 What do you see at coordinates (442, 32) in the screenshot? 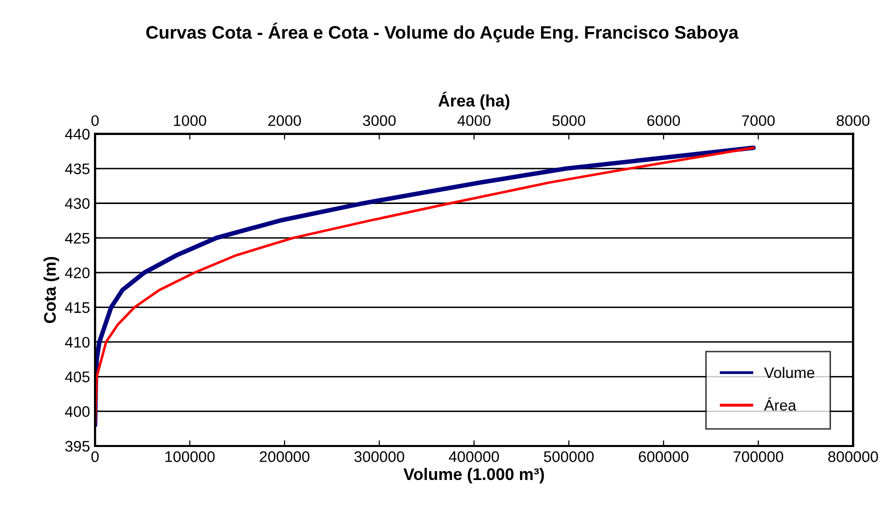
I see `chart-title: Curvas Cota - Área e Cota - Volume do Açude Eng. Francisco Saboya` at bounding box center [442, 32].